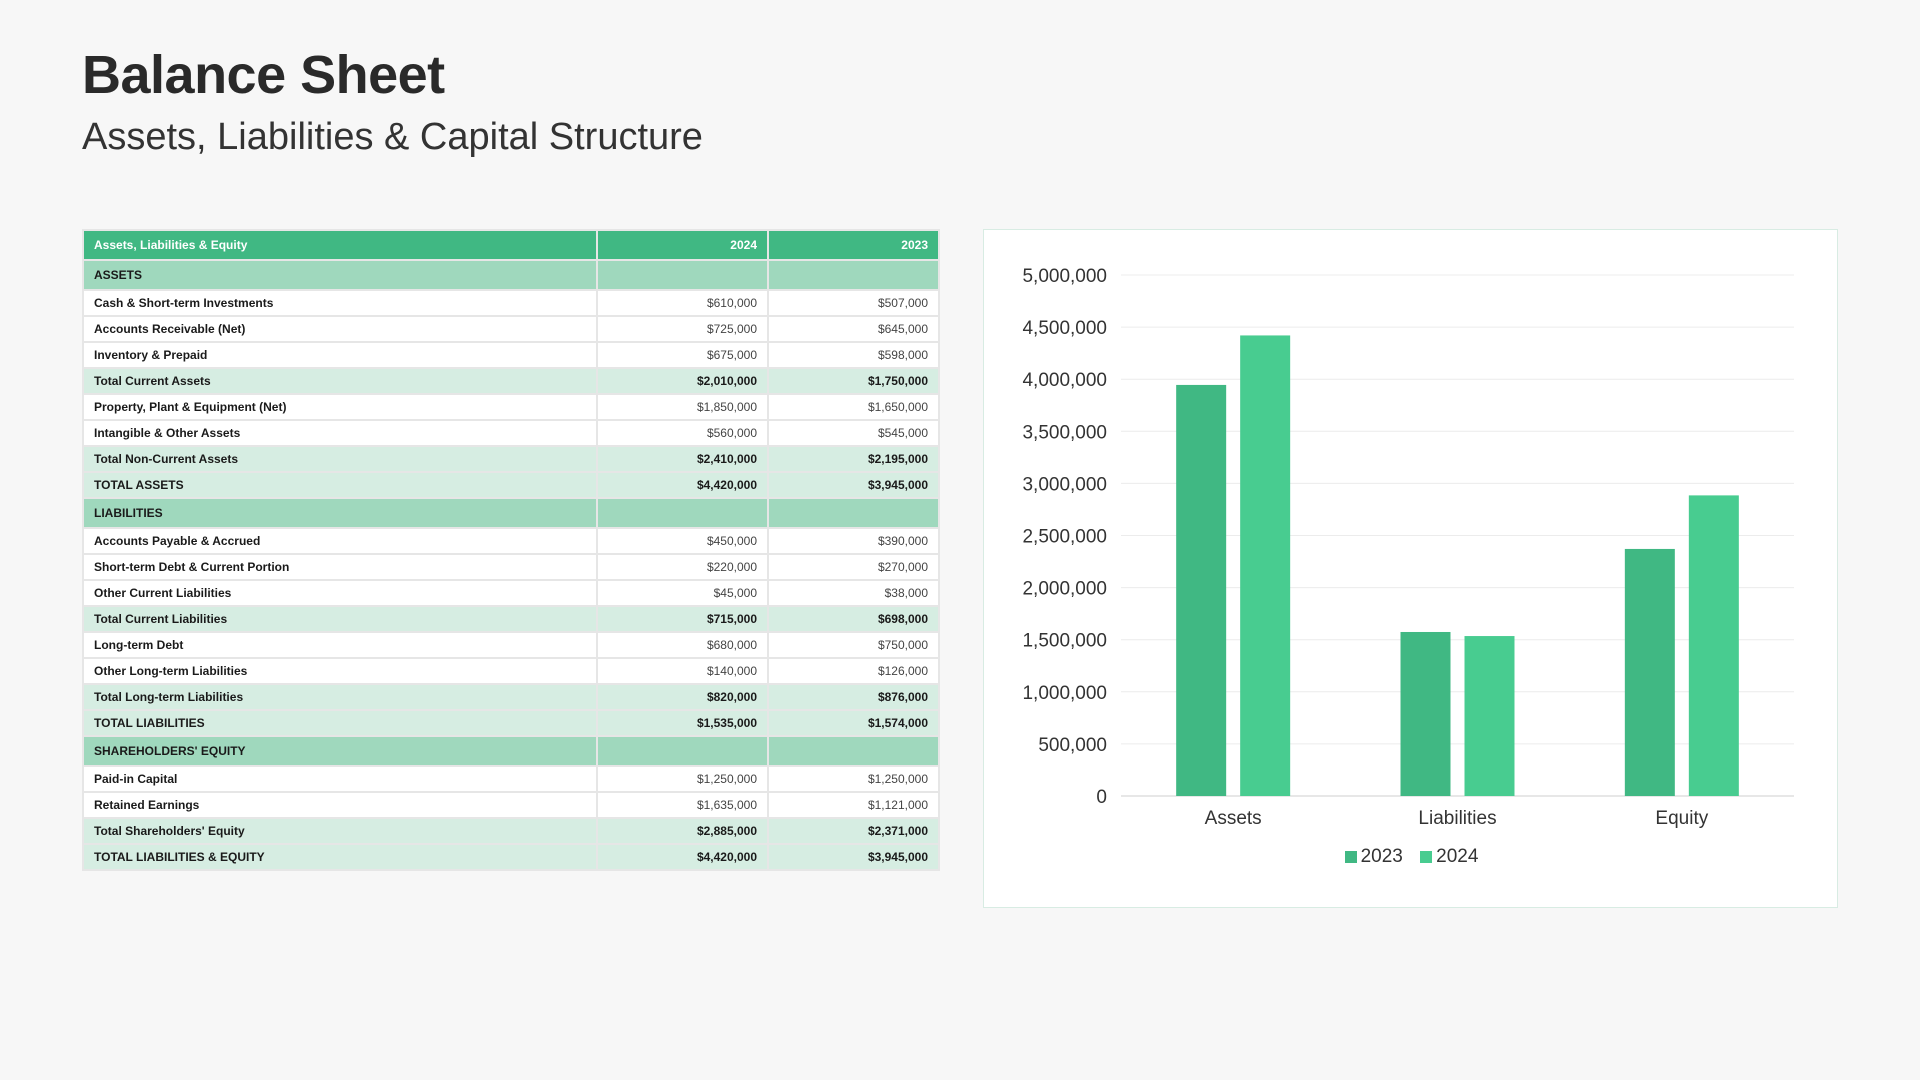 The width and height of the screenshot is (1920, 1080). I want to click on cell-2024: $715,000, so click(682, 619).